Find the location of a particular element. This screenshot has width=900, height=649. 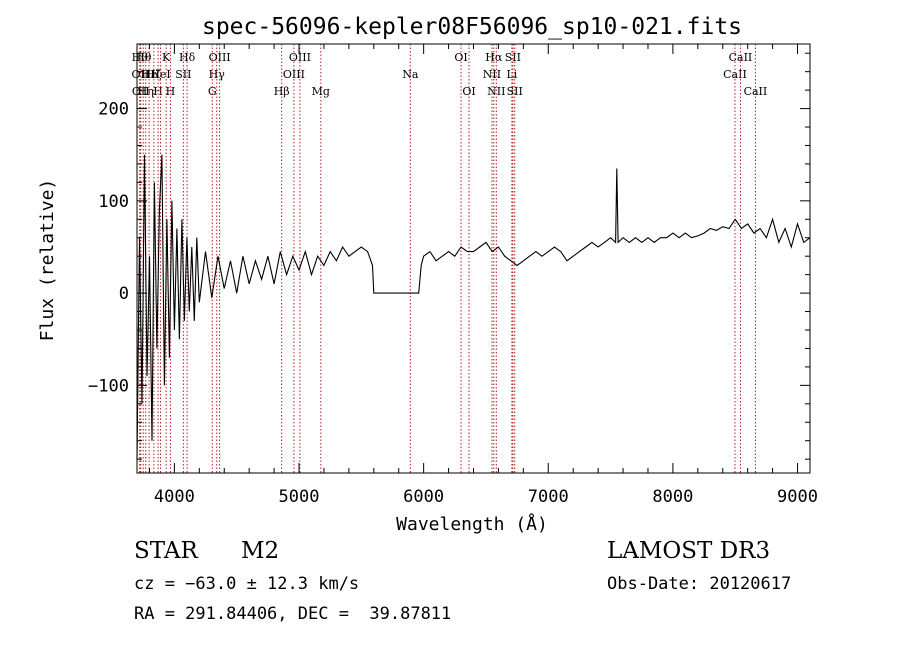

line-label-4: Hη is located at coordinates (146, 91).